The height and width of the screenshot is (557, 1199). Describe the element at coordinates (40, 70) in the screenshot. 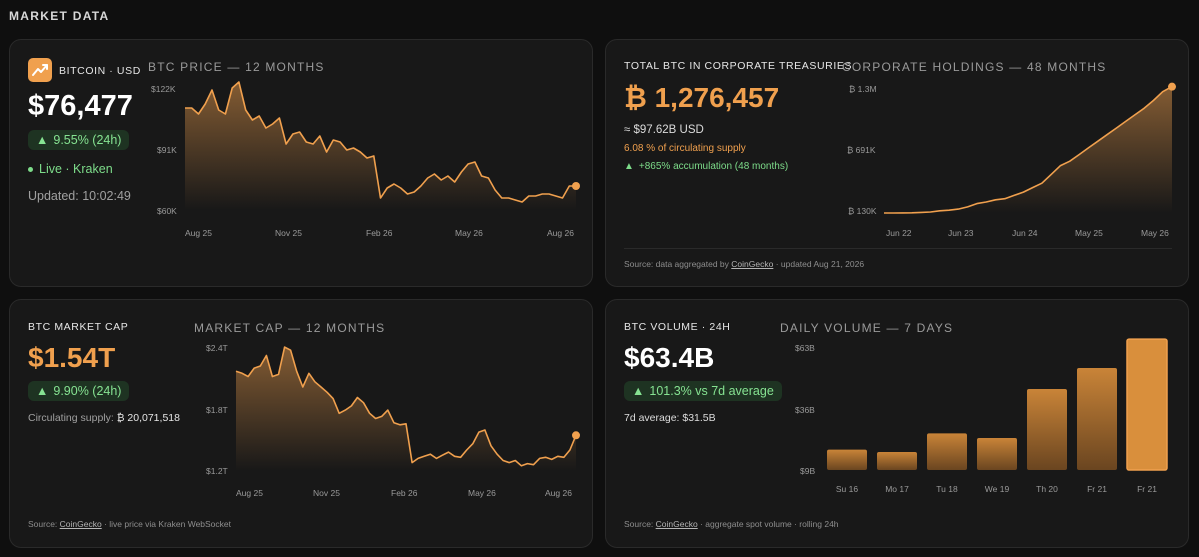

I see `trending-up-icon` at that location.